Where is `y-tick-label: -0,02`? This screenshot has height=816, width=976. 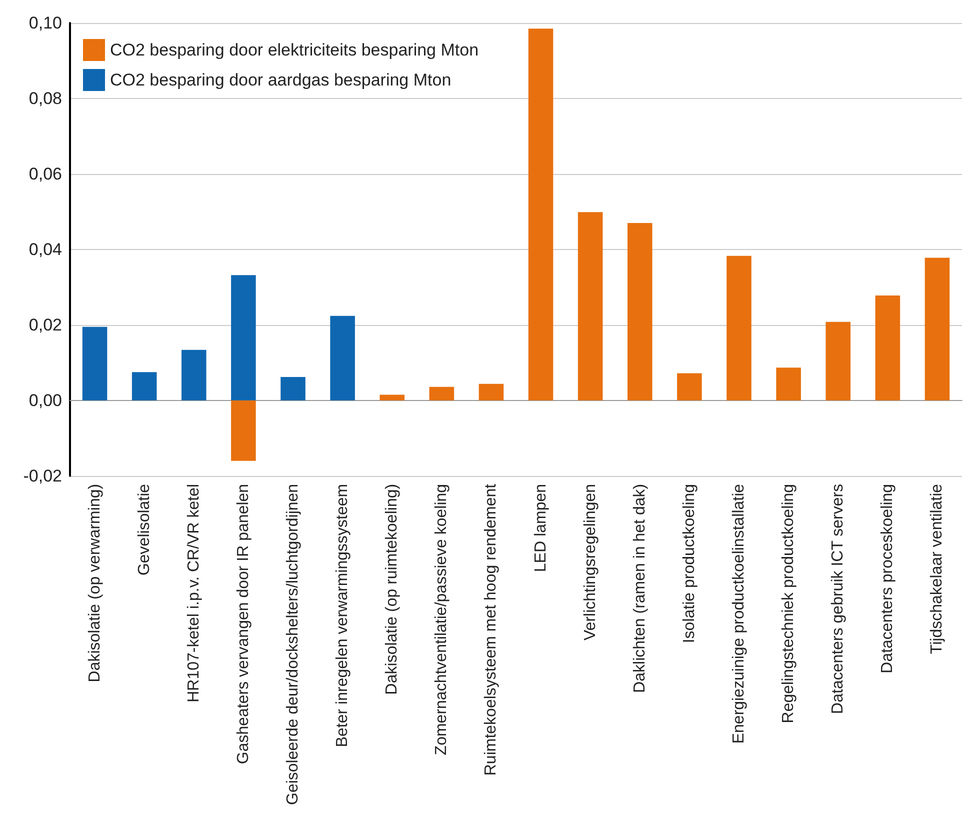
y-tick-label: -0,02 is located at coordinates (42, 476).